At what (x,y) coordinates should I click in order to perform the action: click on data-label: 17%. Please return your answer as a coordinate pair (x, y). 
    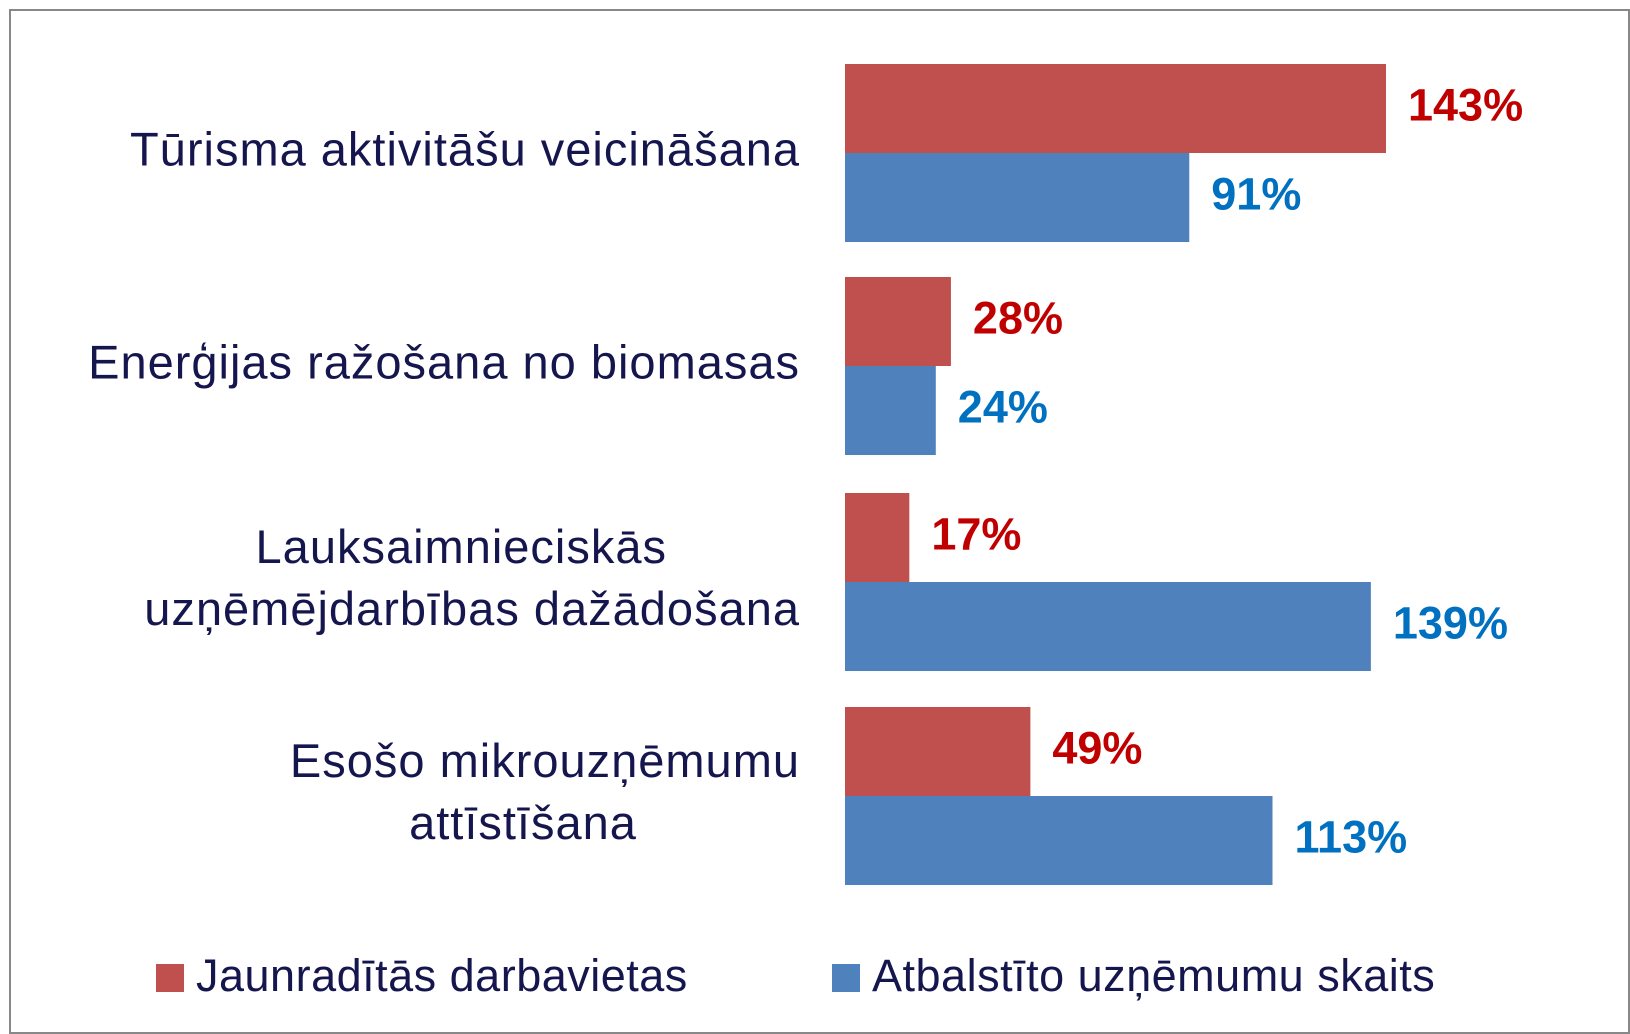
    Looking at the image, I should click on (976, 533).